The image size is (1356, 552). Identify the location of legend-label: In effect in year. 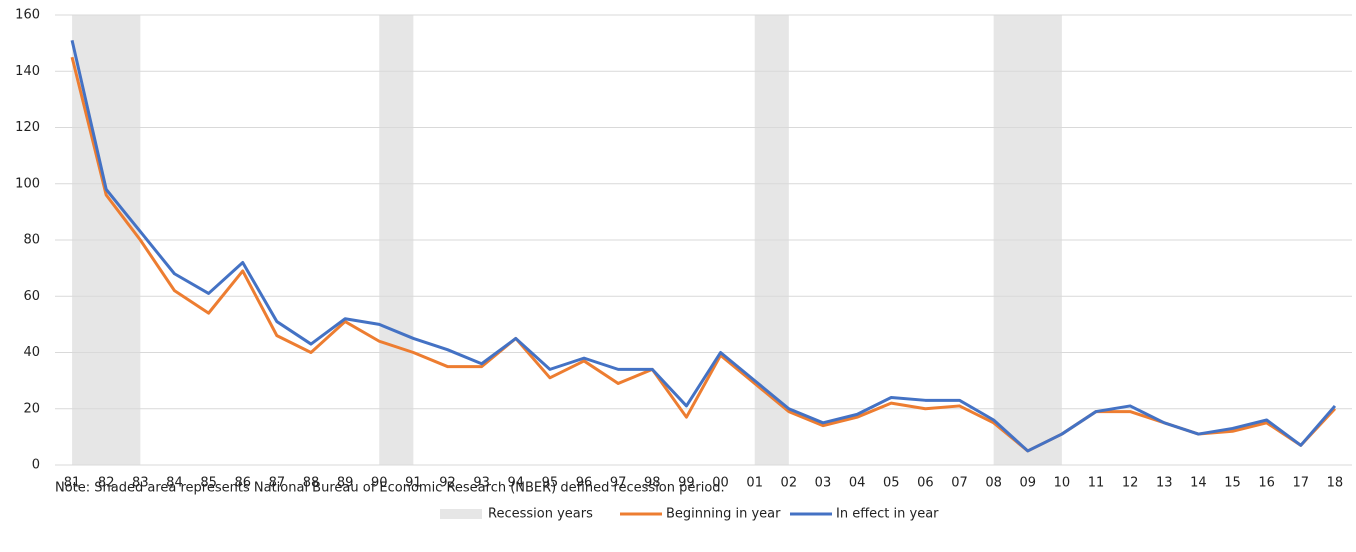
(887, 514).